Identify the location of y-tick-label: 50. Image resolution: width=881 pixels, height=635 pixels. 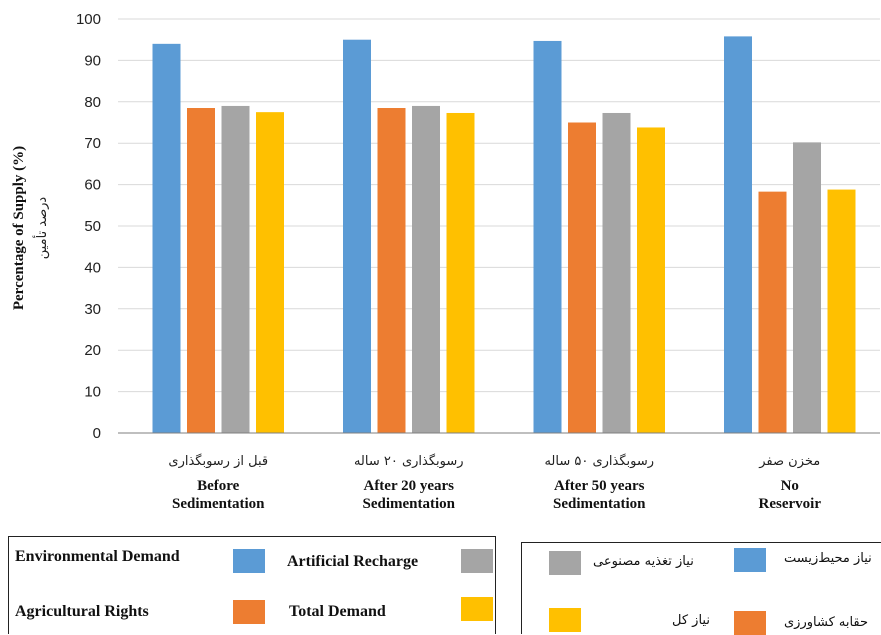
(92, 226).